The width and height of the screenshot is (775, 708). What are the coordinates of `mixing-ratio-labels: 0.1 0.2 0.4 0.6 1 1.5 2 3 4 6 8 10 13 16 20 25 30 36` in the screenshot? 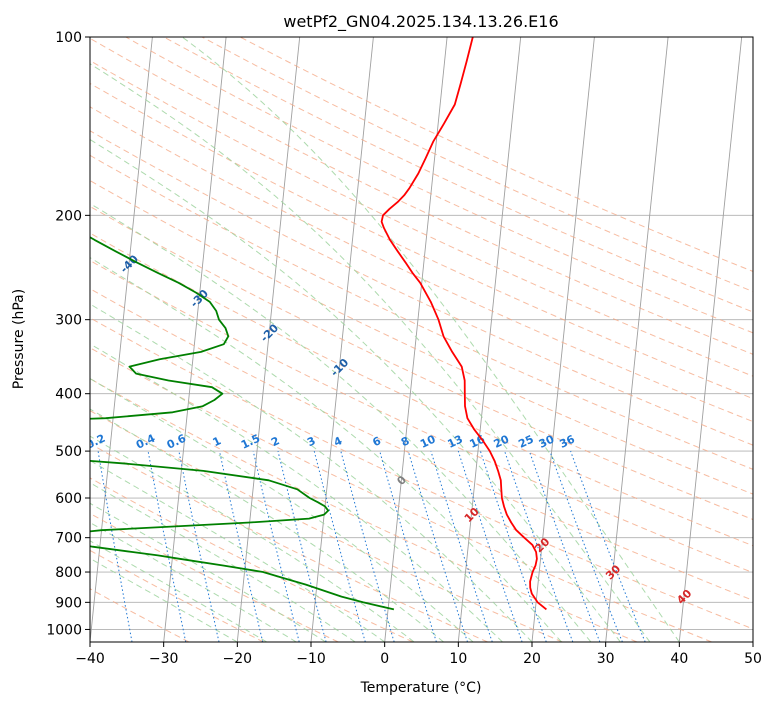 It's located at (334, 442).